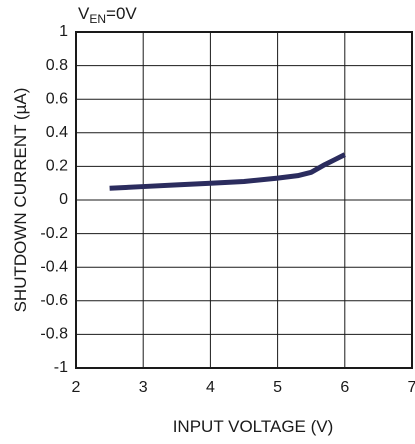 The height and width of the screenshot is (444, 415). I want to click on condition-suffix: =0V, so click(121, 13).